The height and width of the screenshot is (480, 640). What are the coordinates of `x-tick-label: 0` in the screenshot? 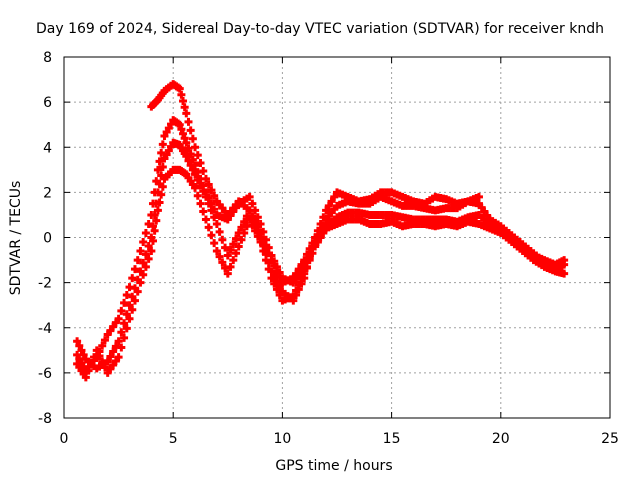 It's located at (64, 439).